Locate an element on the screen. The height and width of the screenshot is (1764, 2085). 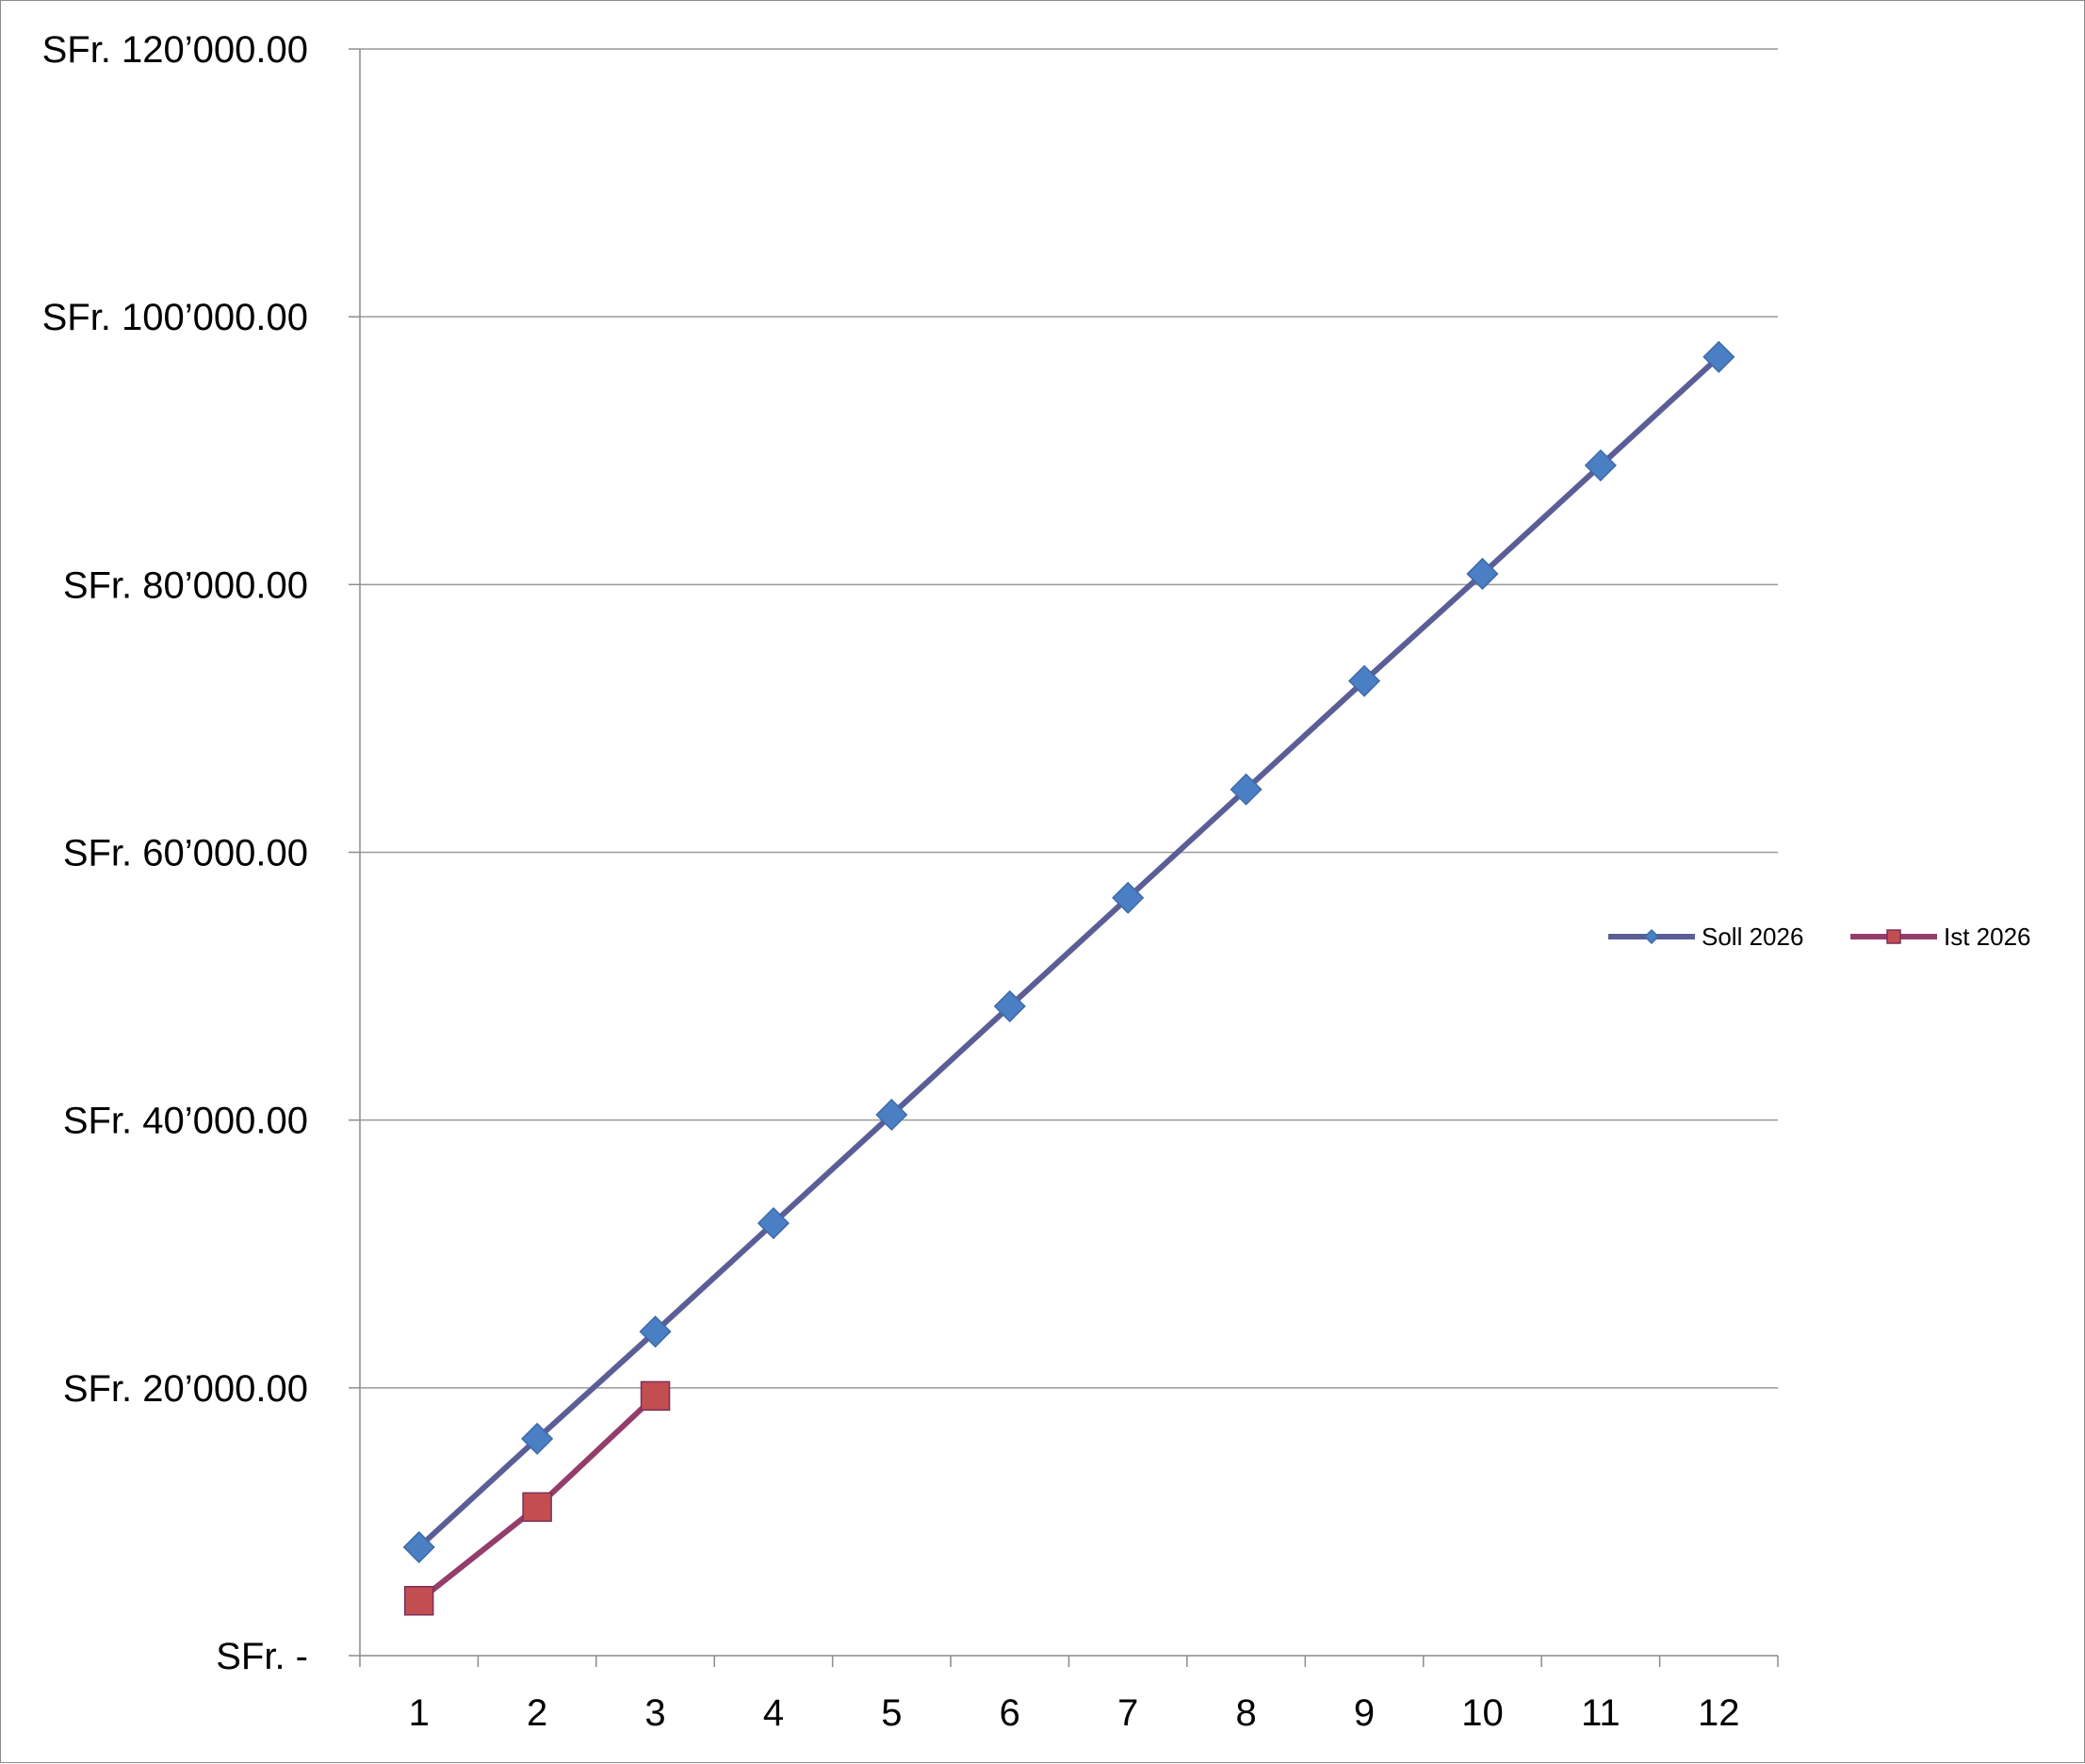
x-tick-label: 10 is located at coordinates (1482, 1713).